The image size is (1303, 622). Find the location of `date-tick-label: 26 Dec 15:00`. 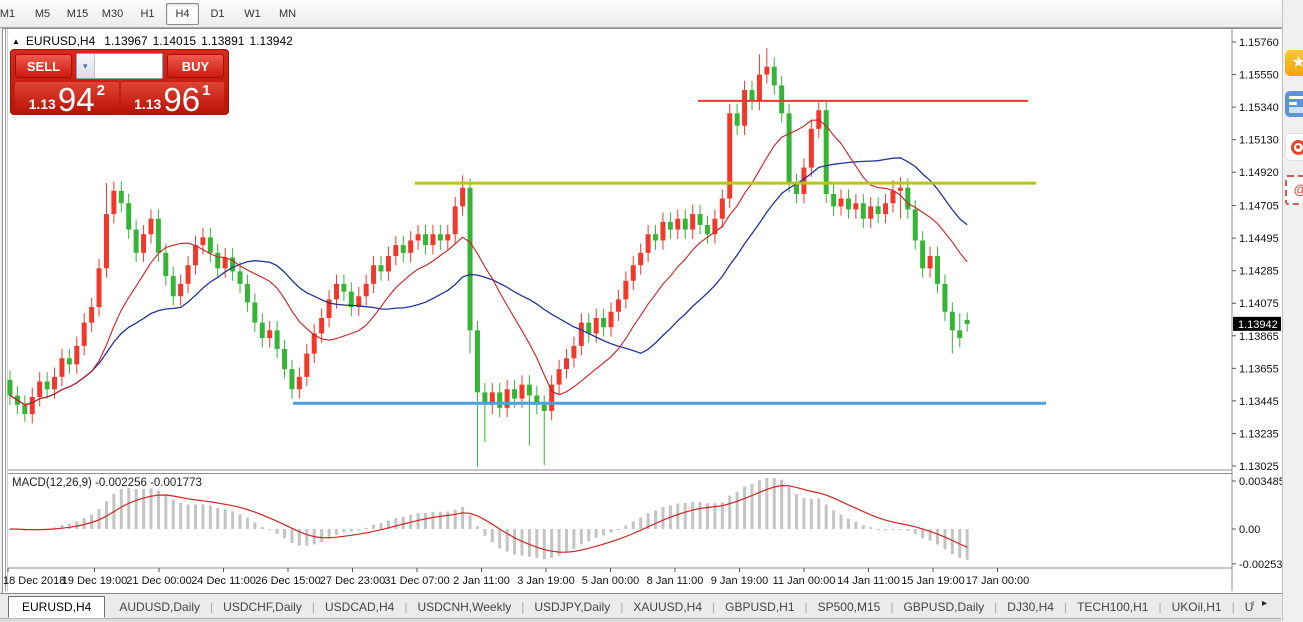

date-tick-label: 26 Dec 15:00 is located at coordinates (287, 581).